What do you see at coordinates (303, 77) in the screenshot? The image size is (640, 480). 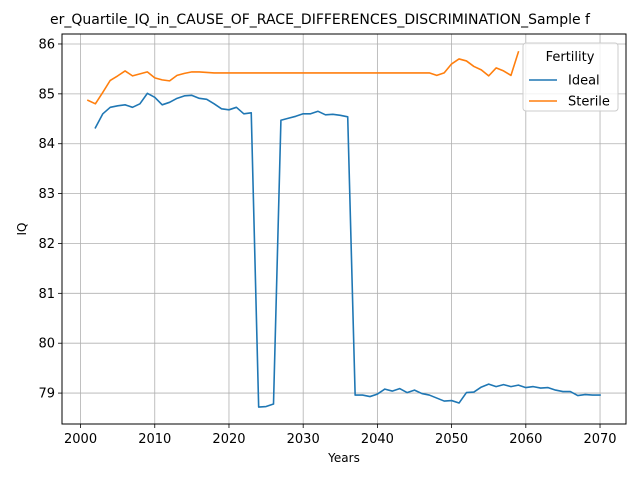 I see `series-line-sterile` at bounding box center [303, 77].